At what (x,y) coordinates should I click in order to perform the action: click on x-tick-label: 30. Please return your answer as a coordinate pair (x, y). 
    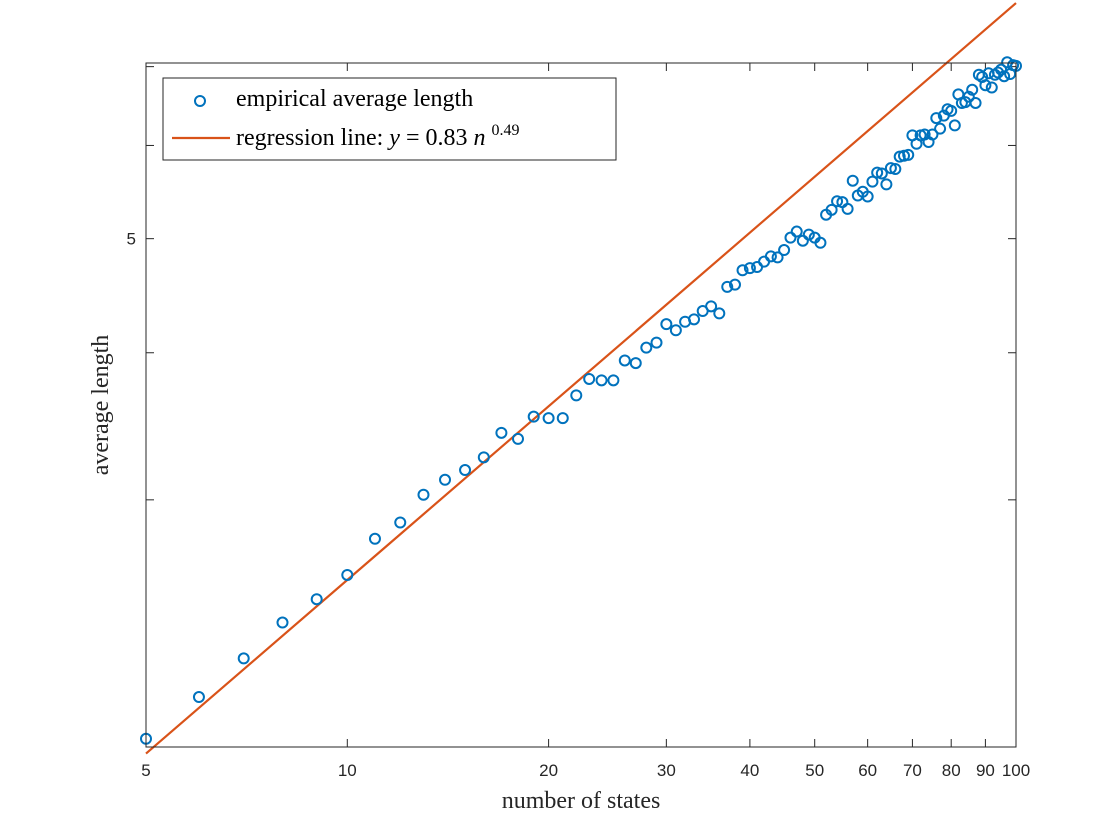
    Looking at the image, I should click on (666, 770).